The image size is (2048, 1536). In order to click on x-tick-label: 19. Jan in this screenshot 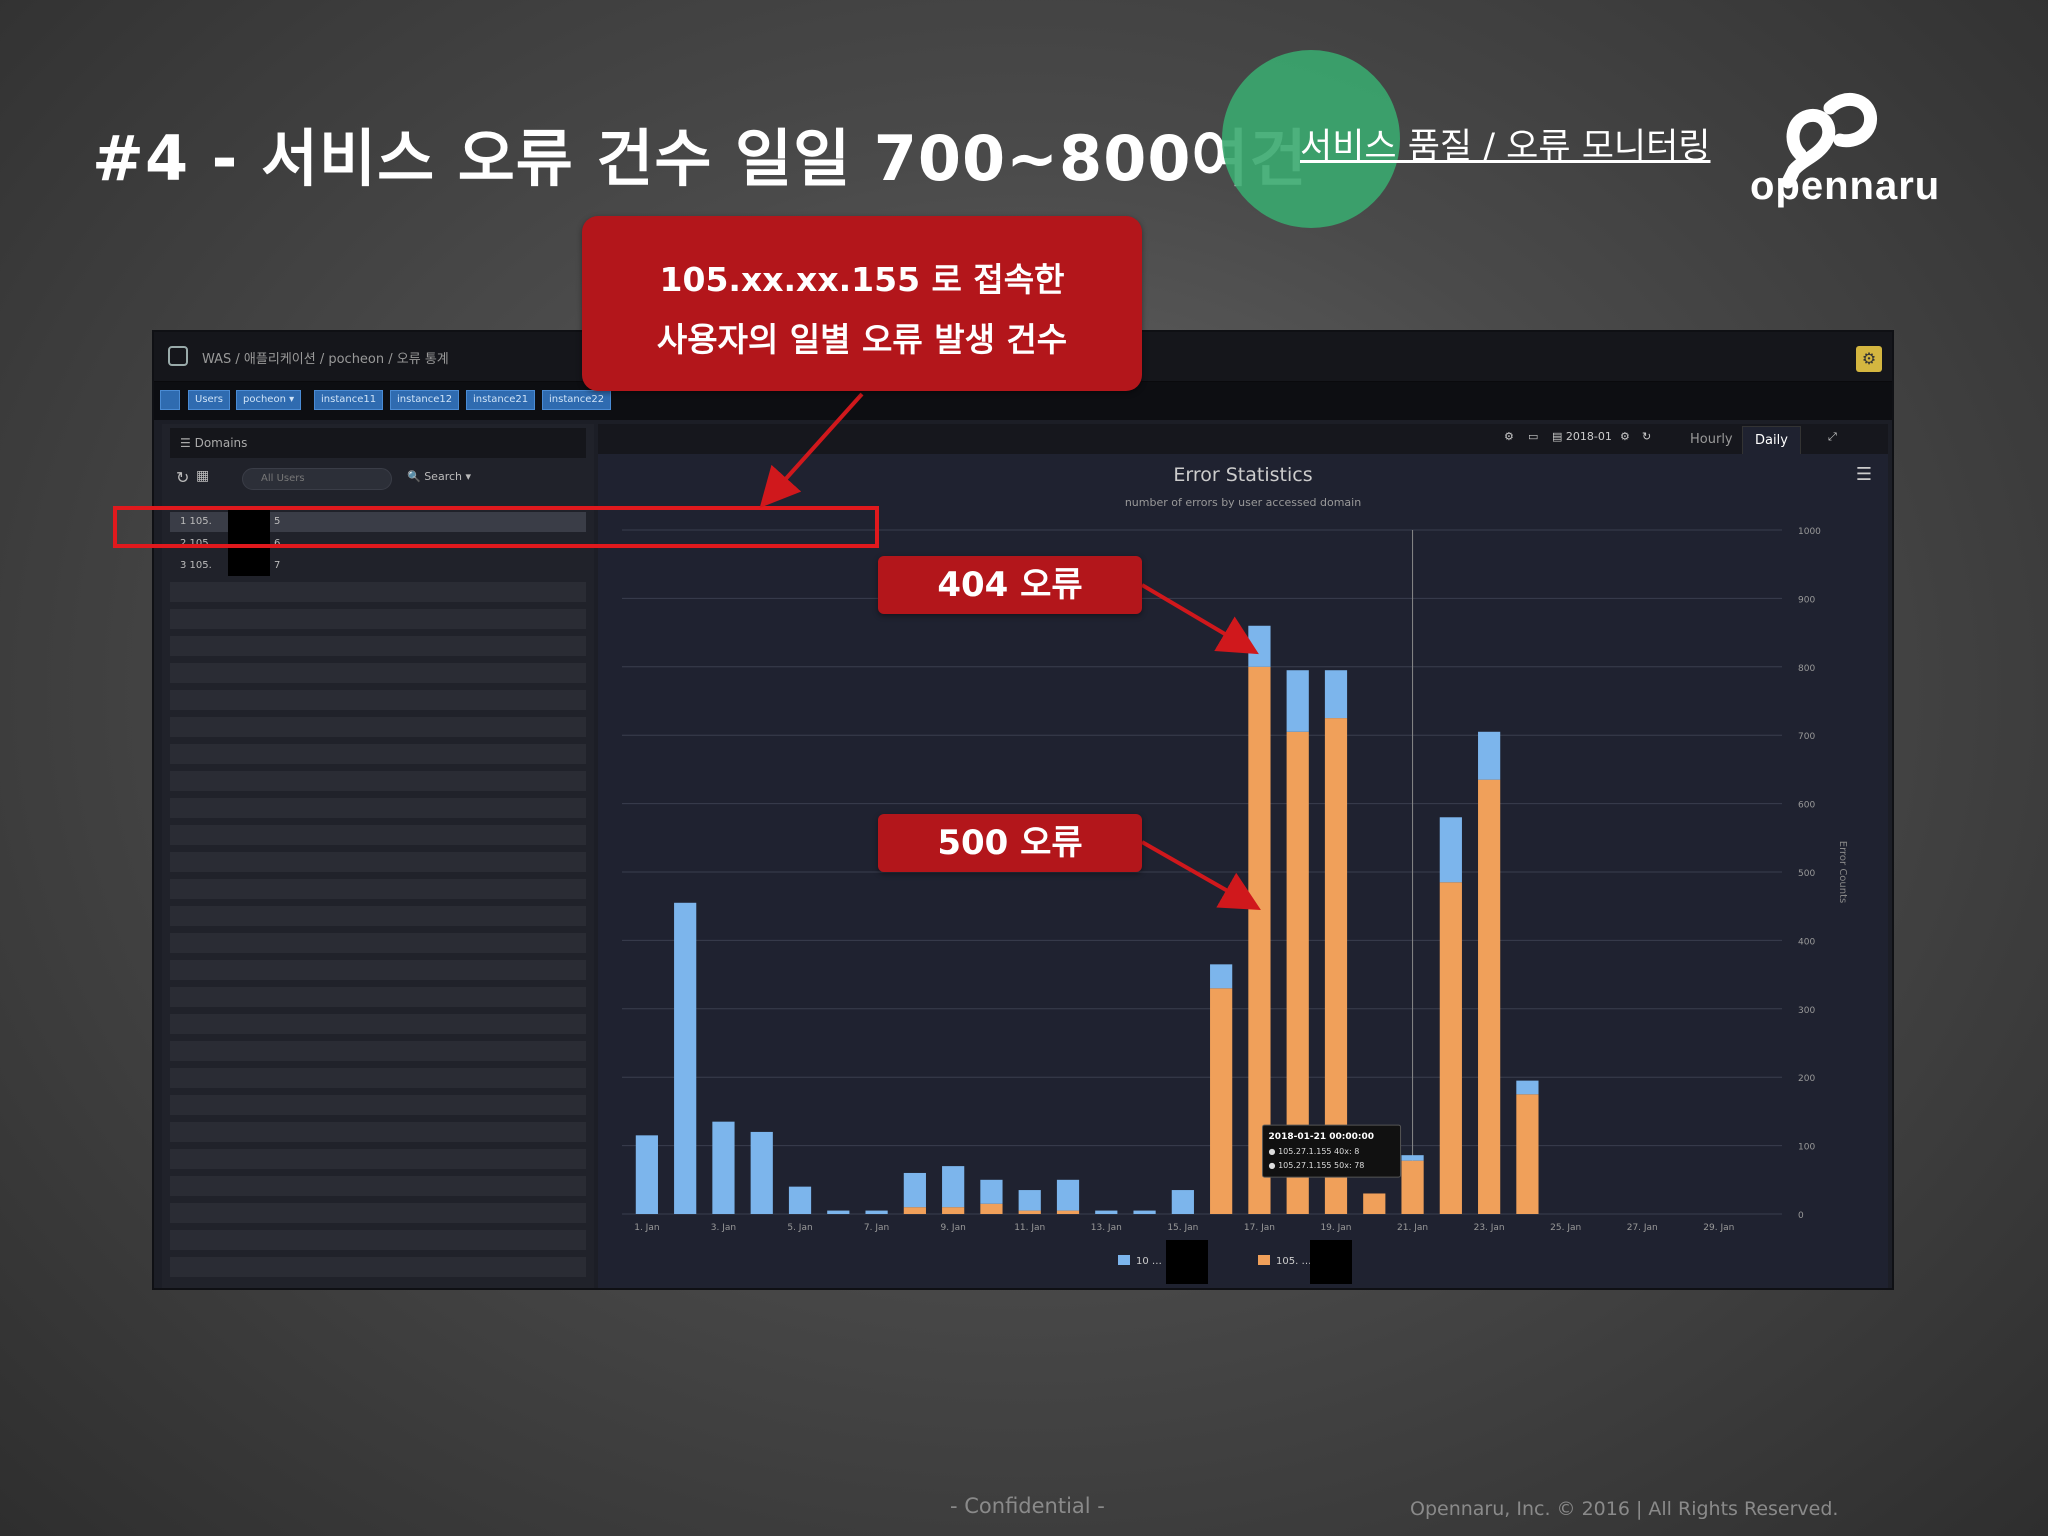, I will do `click(1335, 1228)`.